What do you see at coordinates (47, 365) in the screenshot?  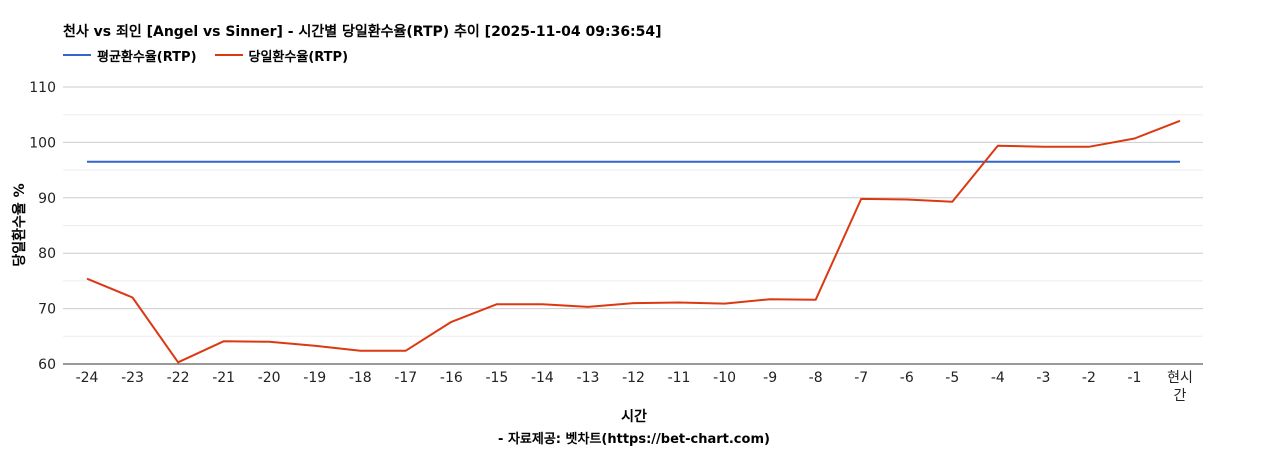 I see `y-tick-label: 60` at bounding box center [47, 365].